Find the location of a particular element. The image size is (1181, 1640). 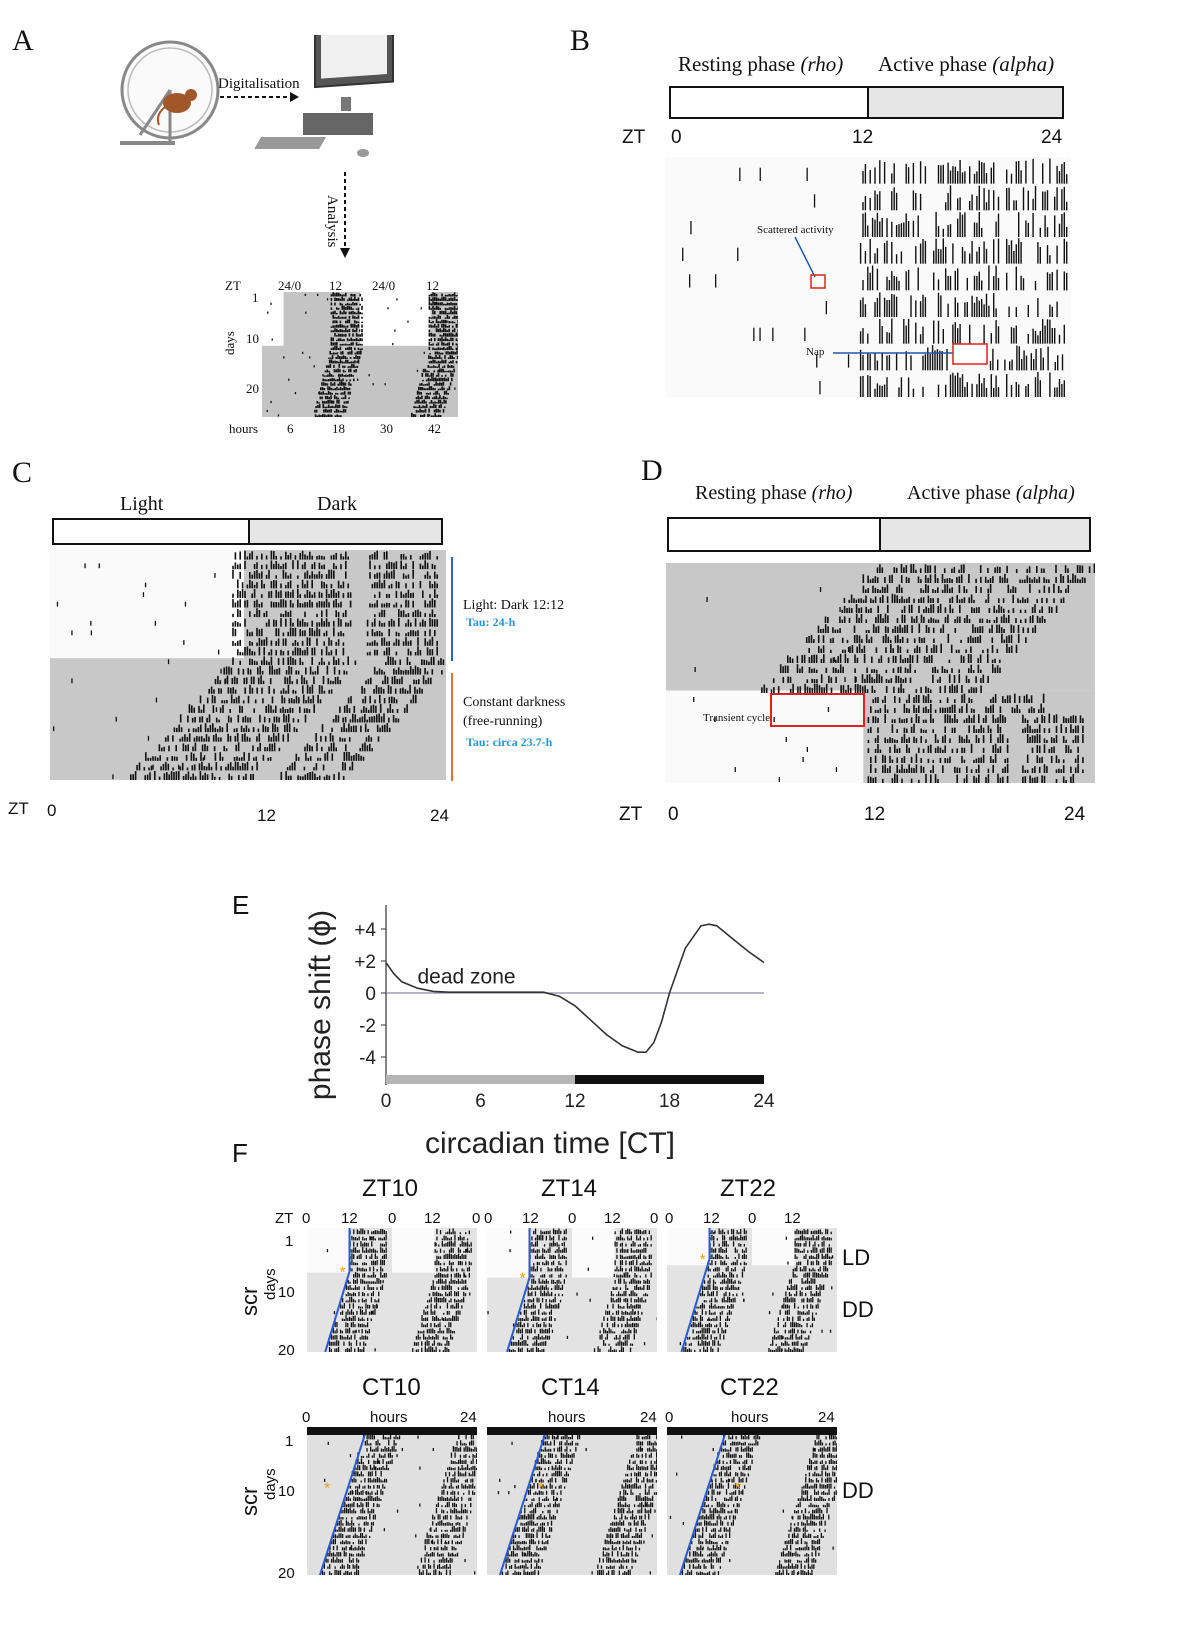

d-zt-tick: 12 is located at coordinates (875, 814).